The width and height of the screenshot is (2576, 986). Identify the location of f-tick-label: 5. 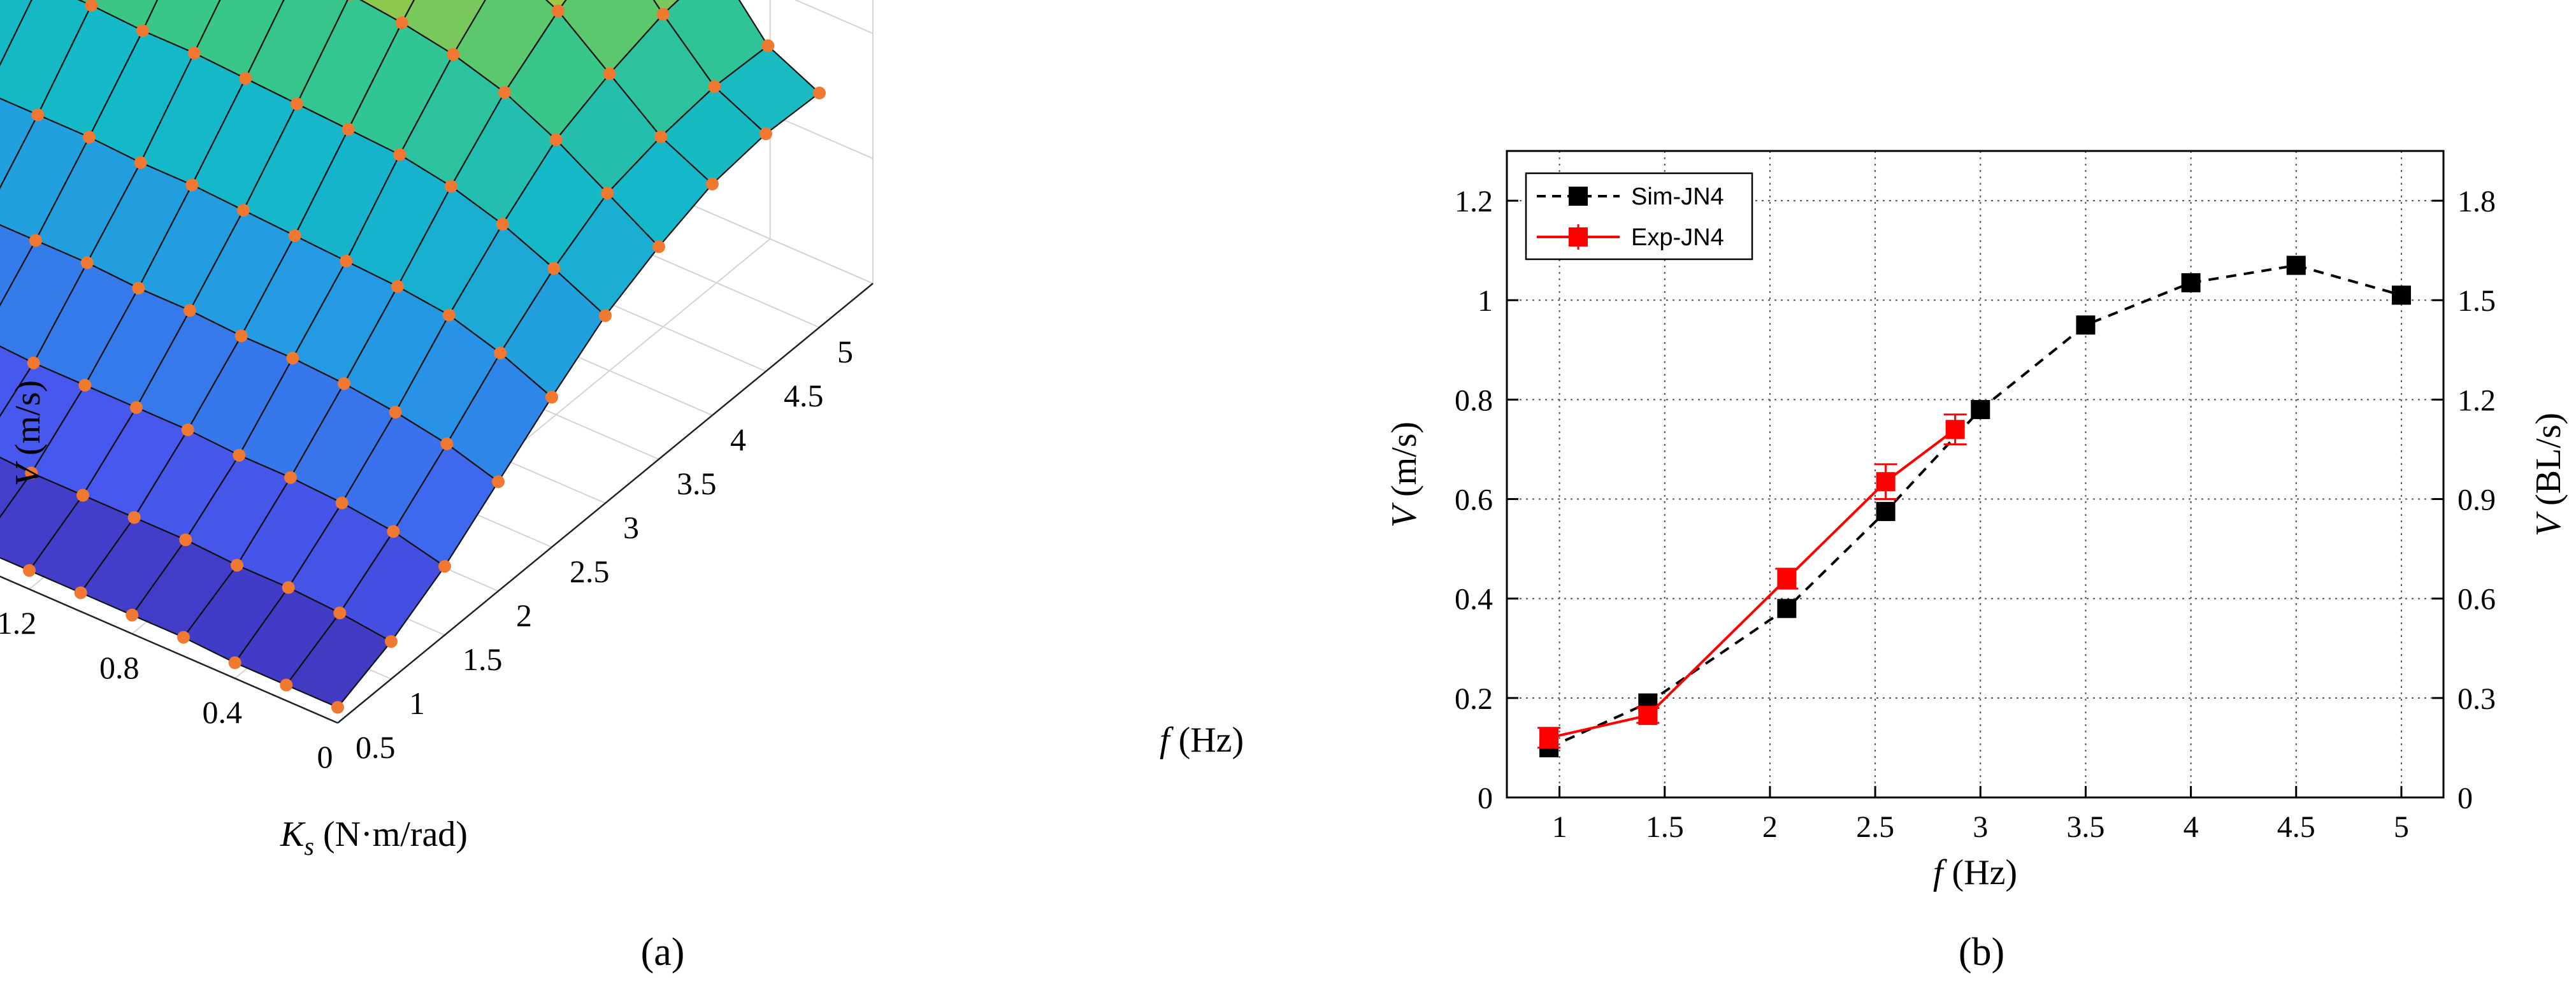
(845, 351).